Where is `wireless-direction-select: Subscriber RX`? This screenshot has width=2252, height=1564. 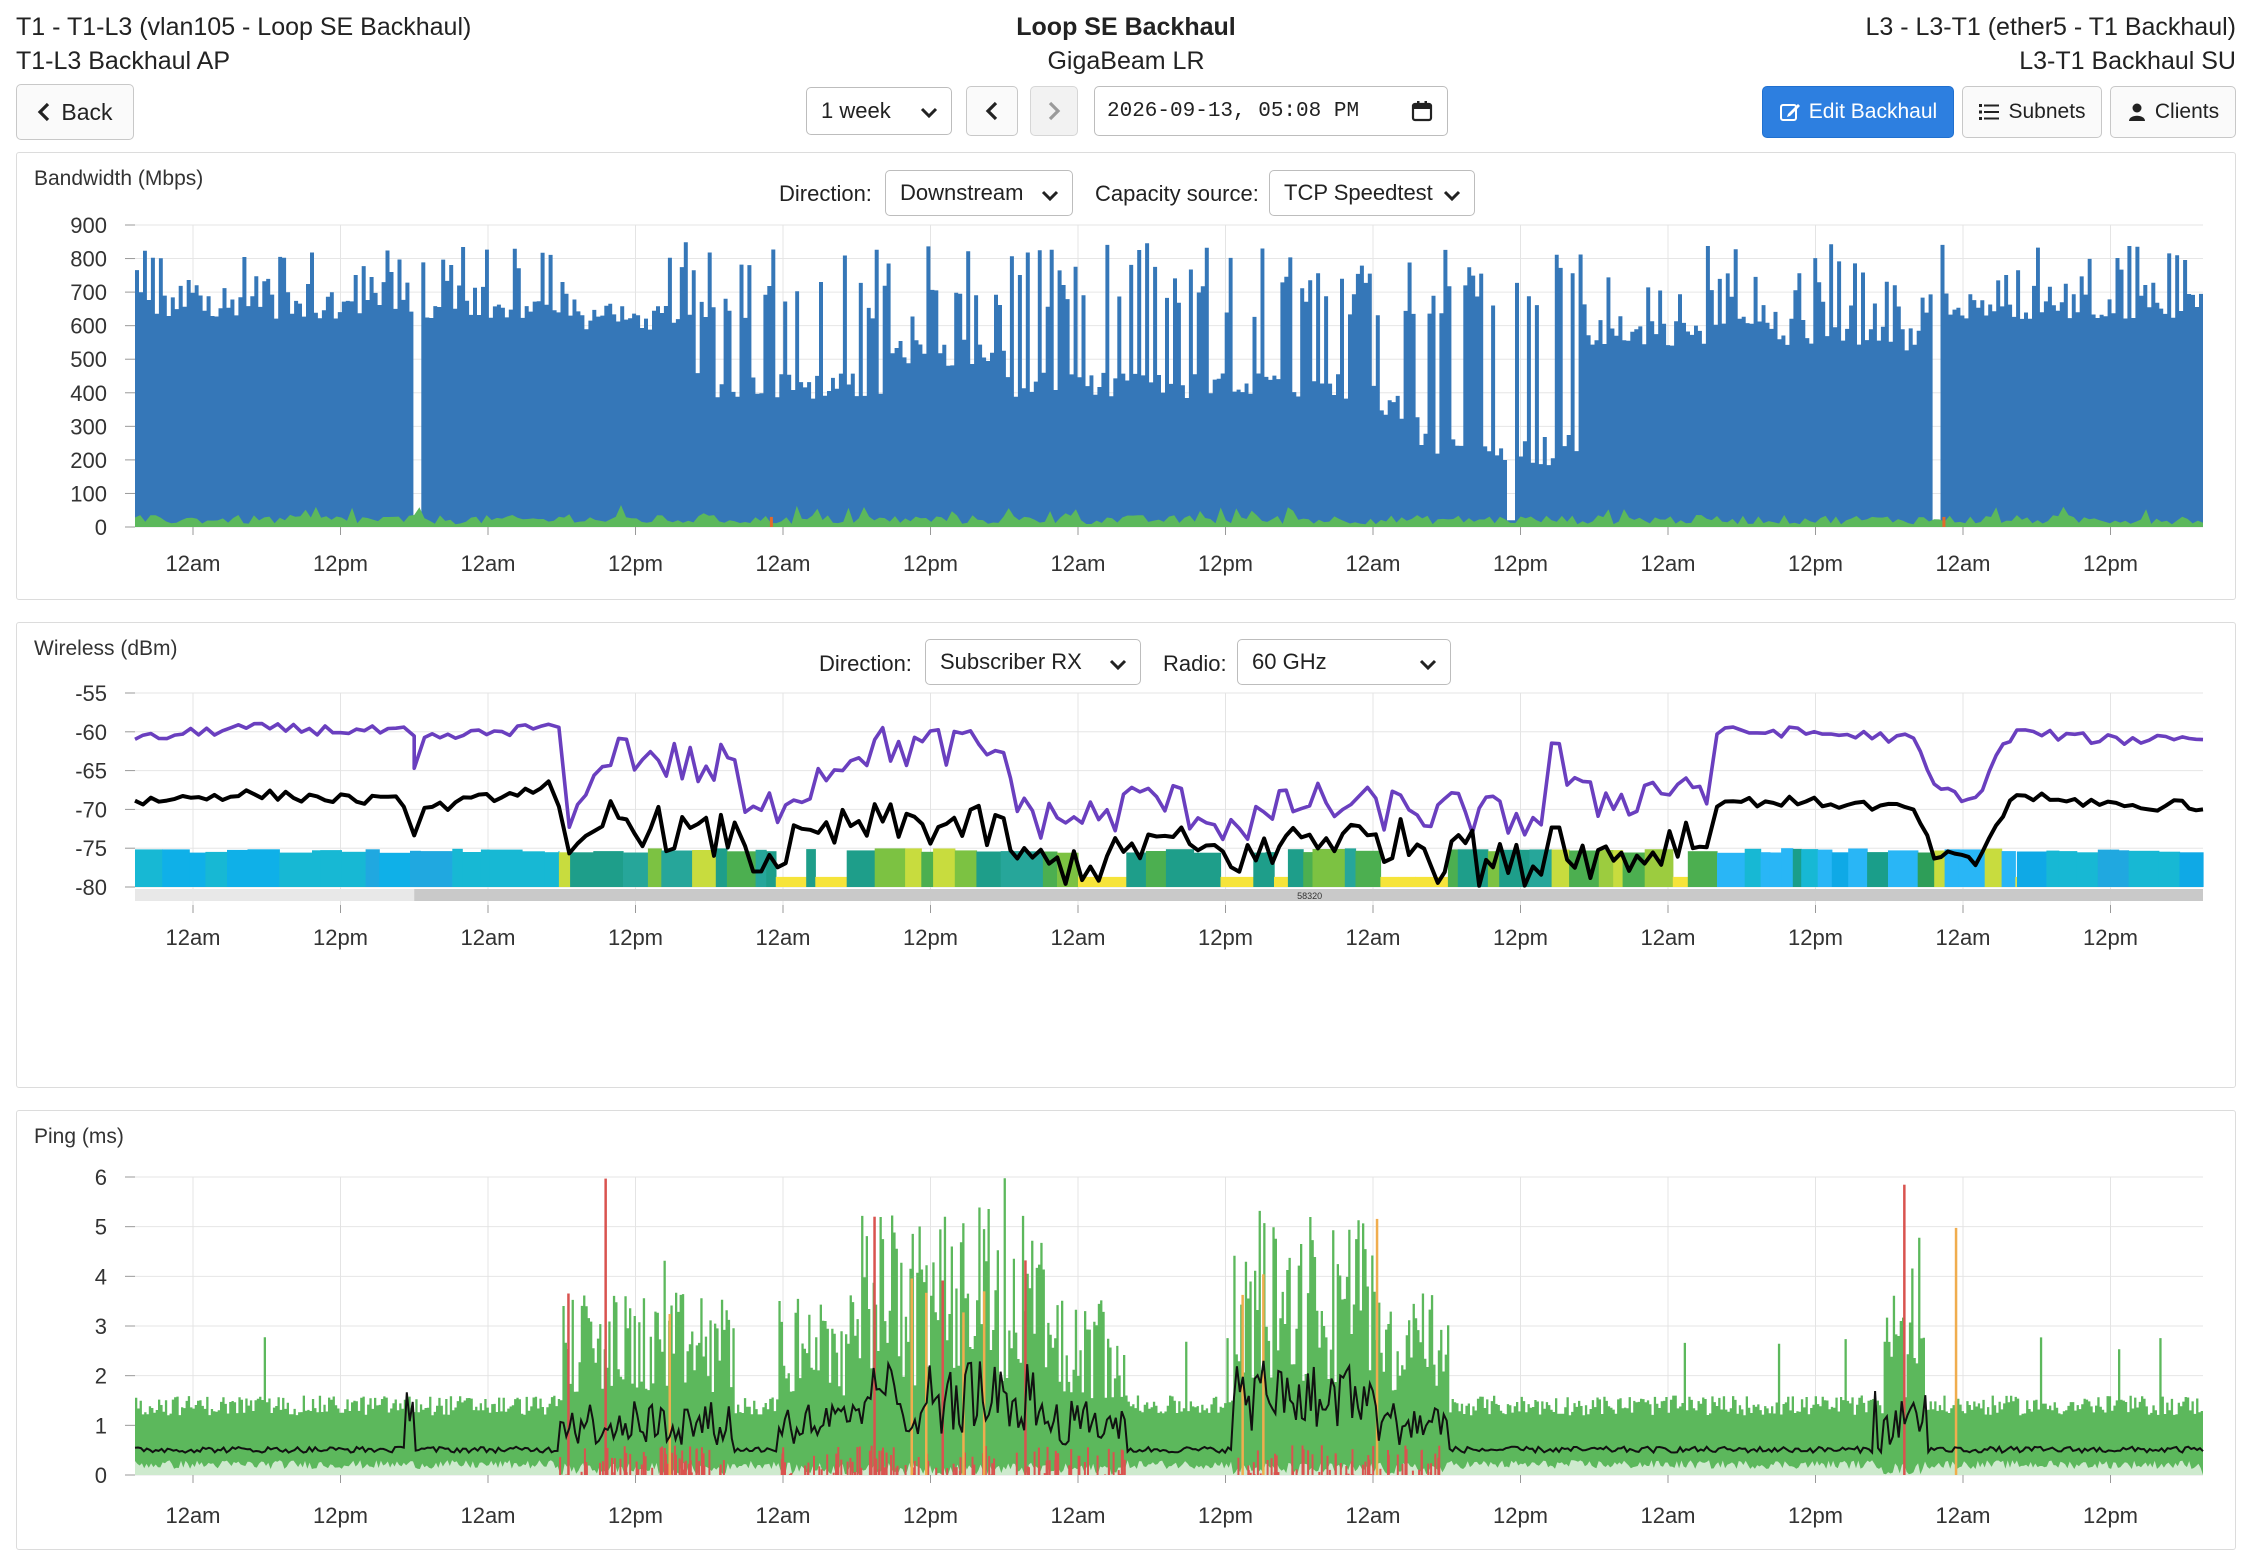 wireless-direction-select: Subscriber RX is located at coordinates (1033, 662).